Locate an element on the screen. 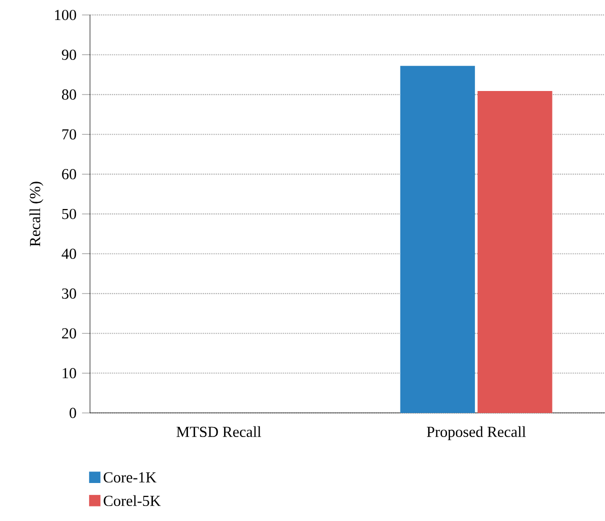  y-tick-label: 10 is located at coordinates (69, 373).